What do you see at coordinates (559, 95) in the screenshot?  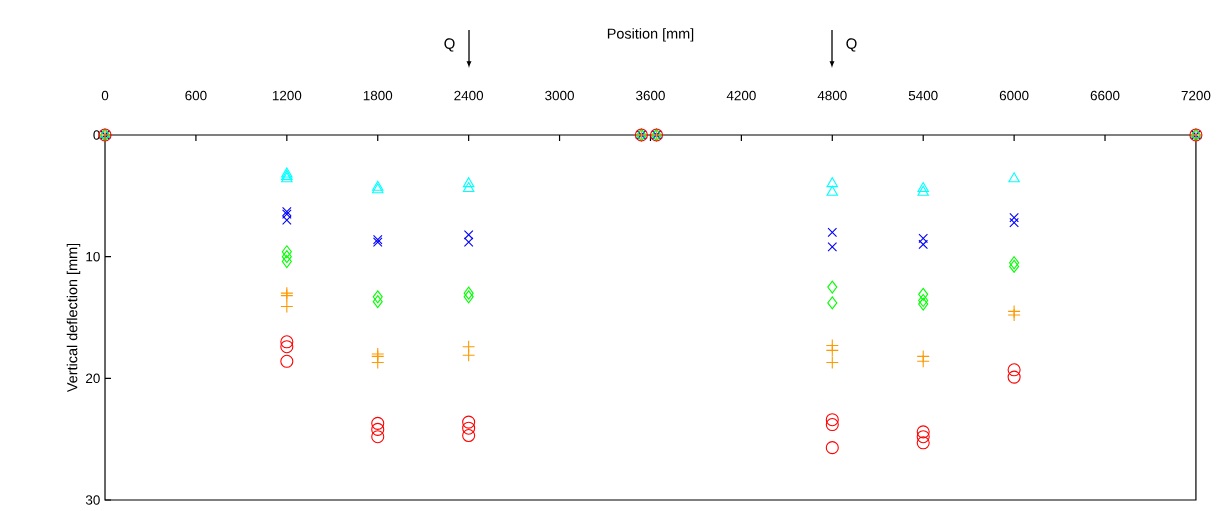 I see `x-tick-label: 3000` at bounding box center [559, 95].